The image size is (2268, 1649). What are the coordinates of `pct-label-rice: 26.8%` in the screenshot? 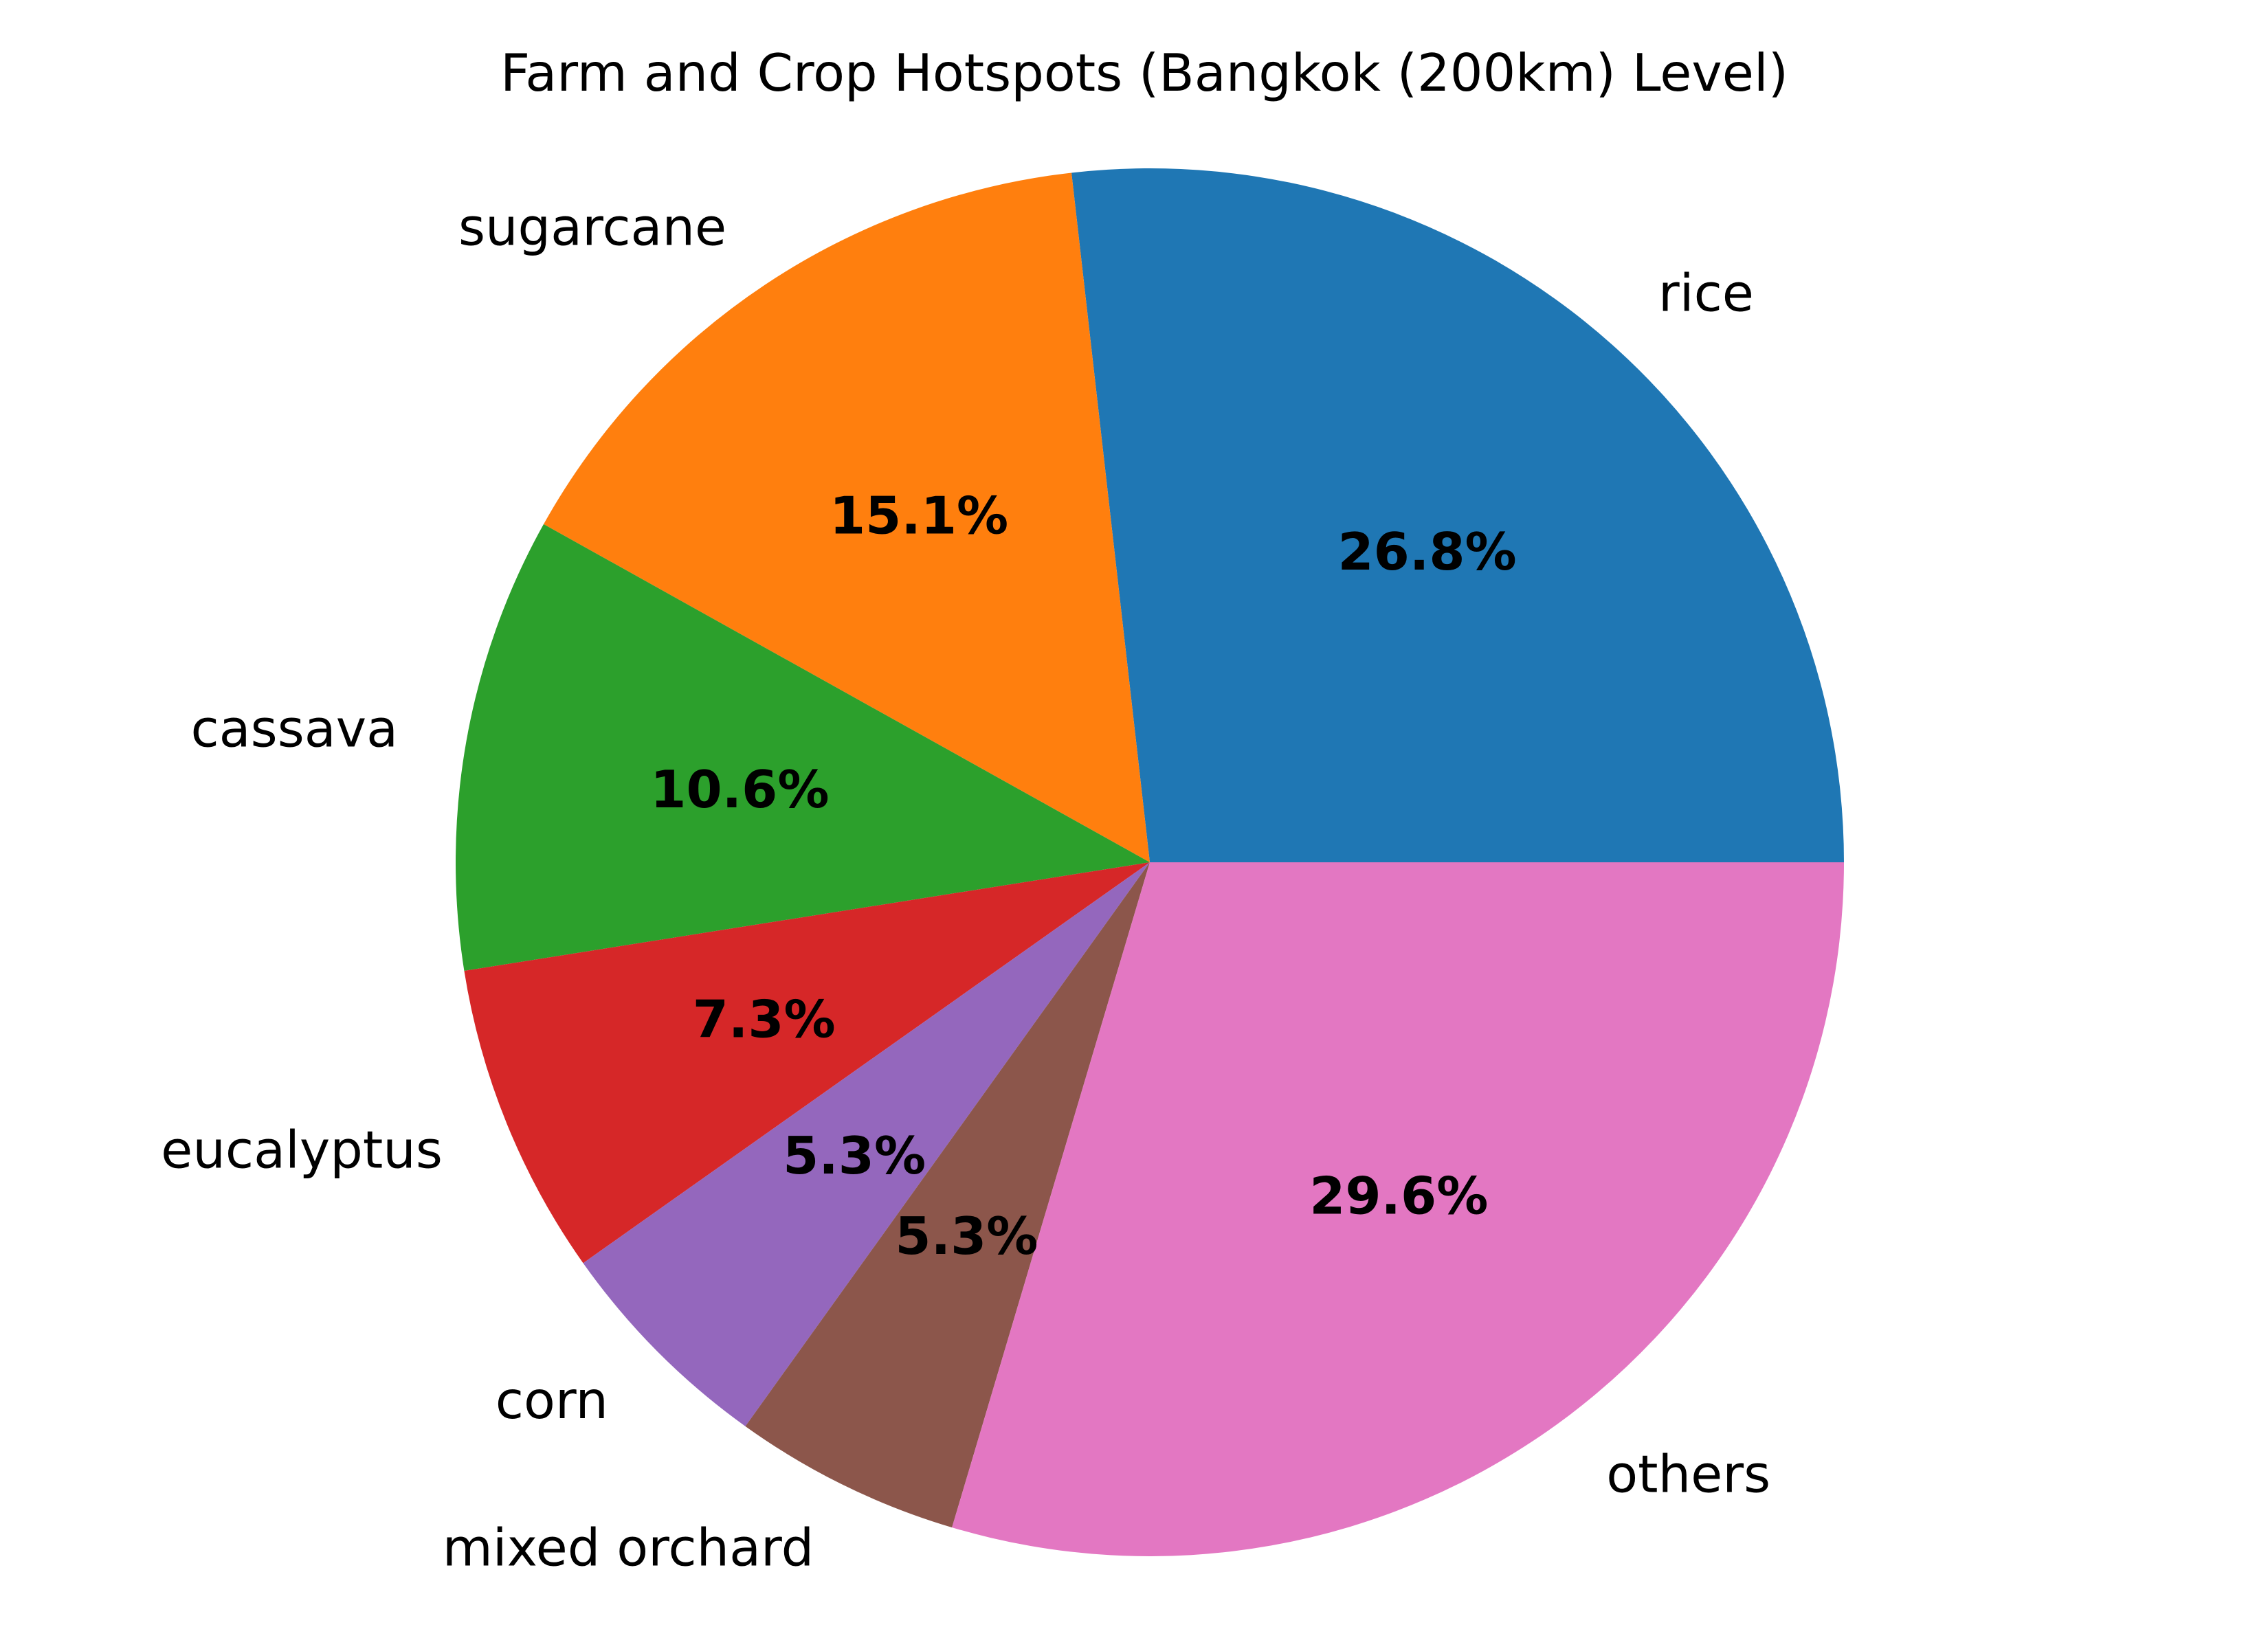 It's located at (1426, 551).